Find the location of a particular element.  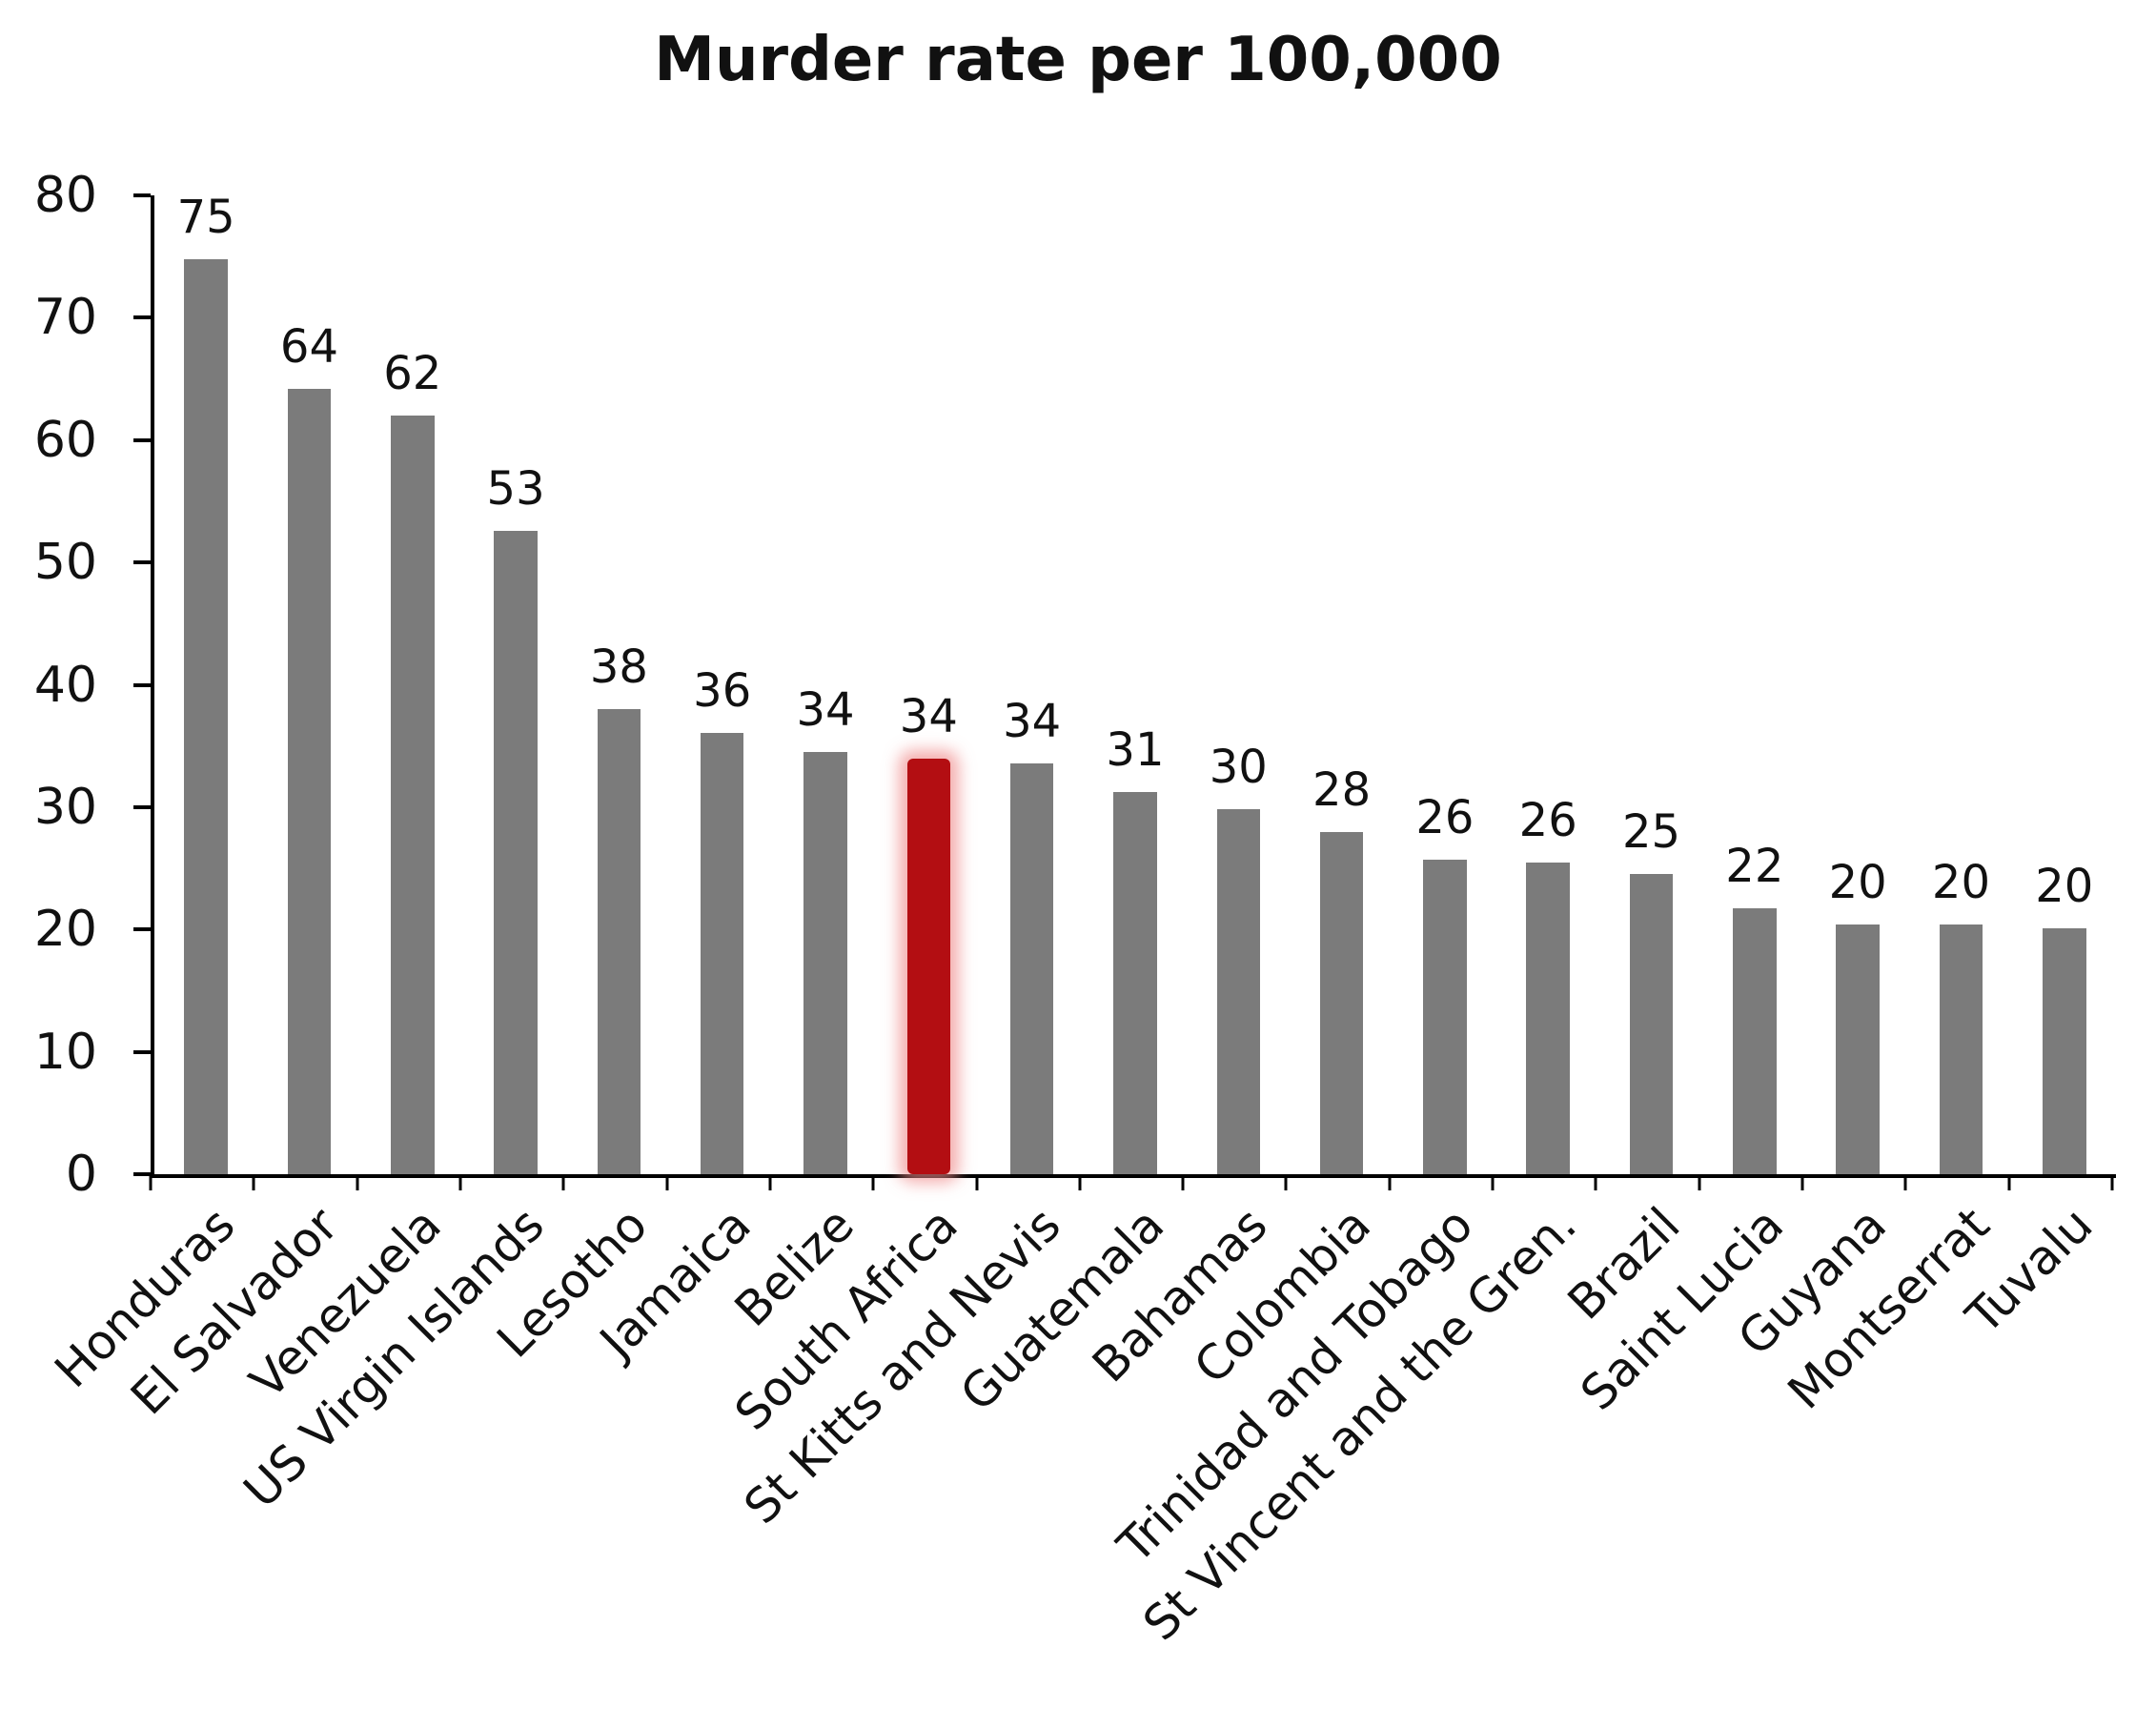

bar-slot: 53 US Virgin Islands is located at coordinates (401, 857).